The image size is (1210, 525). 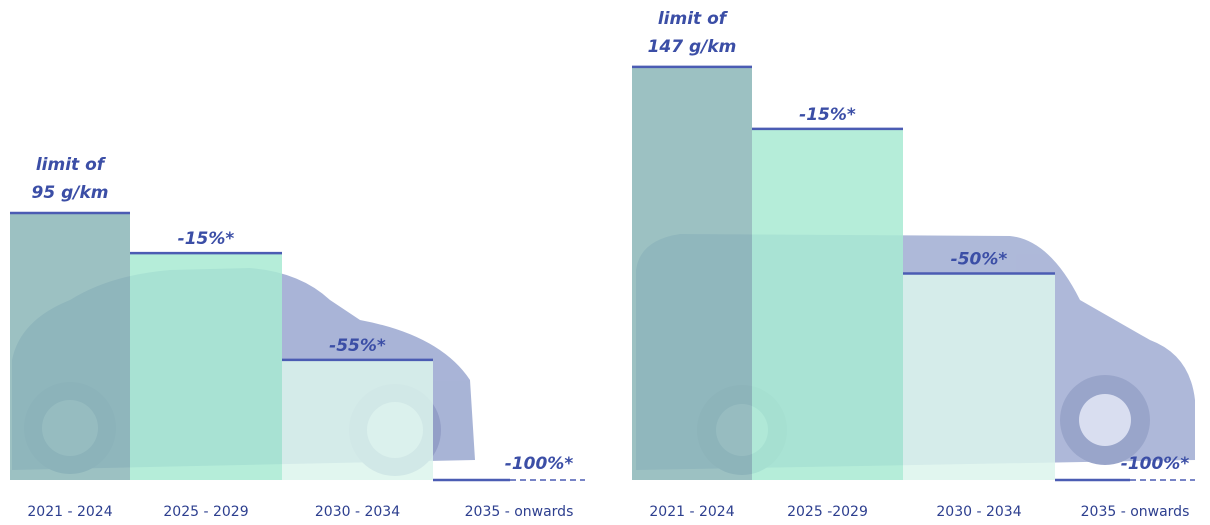 What do you see at coordinates (827, 512) in the screenshot?
I see `category-label: 2025 -2029` at bounding box center [827, 512].